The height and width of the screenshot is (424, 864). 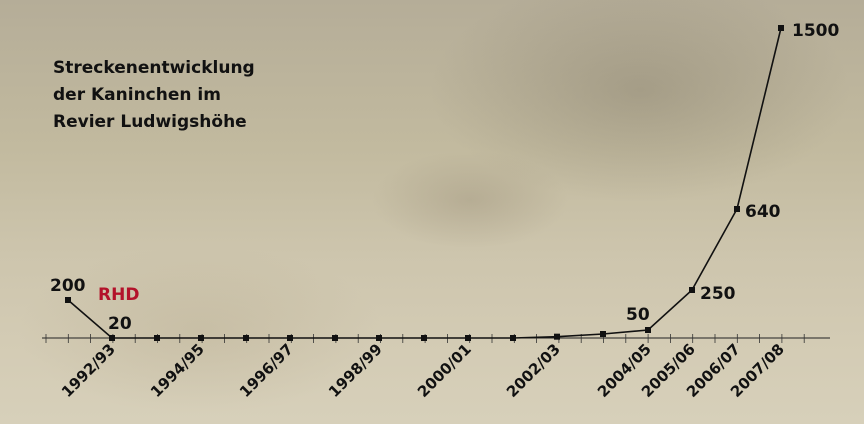 I want to click on chart-title-line-1: Streckenentwicklung, so click(x=154, y=68).